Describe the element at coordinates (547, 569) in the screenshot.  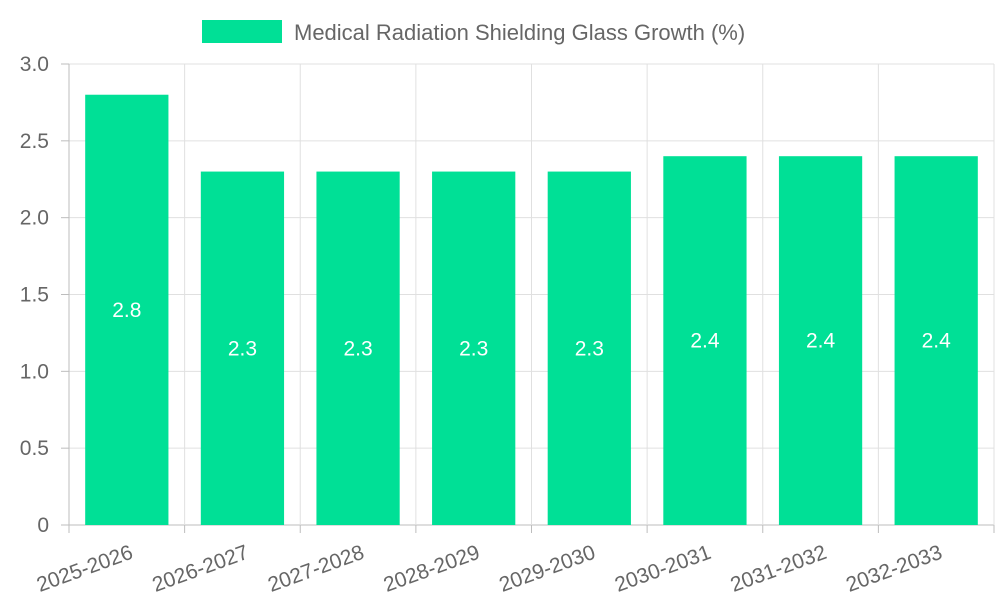
I see `x-tick-label: 2029-2030` at that location.